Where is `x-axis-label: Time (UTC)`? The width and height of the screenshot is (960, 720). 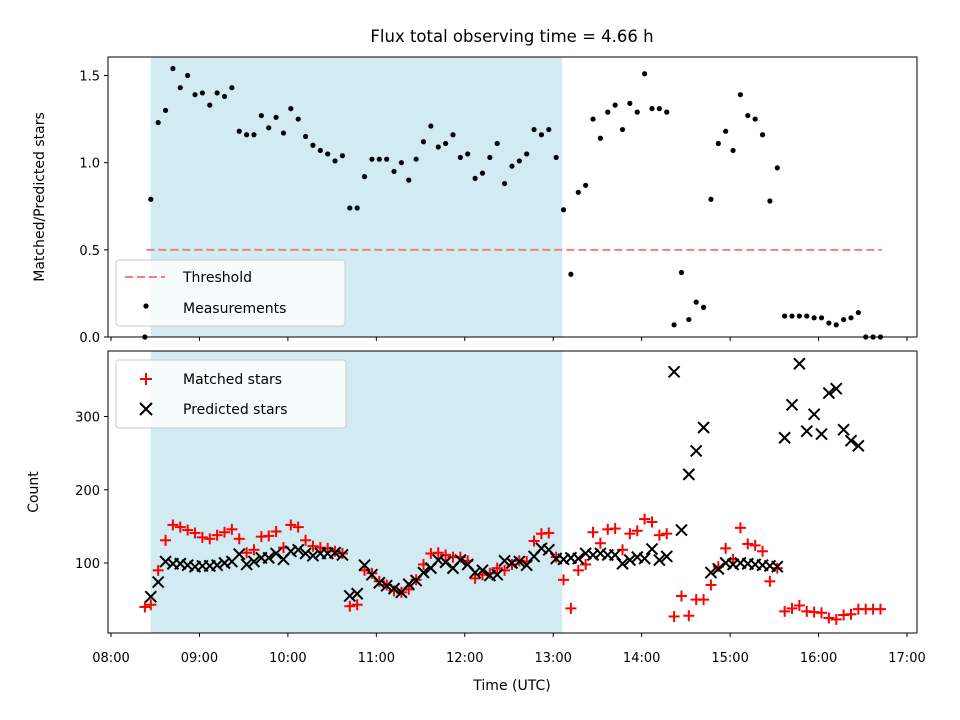
x-axis-label: Time (UTC) is located at coordinates (511, 686).